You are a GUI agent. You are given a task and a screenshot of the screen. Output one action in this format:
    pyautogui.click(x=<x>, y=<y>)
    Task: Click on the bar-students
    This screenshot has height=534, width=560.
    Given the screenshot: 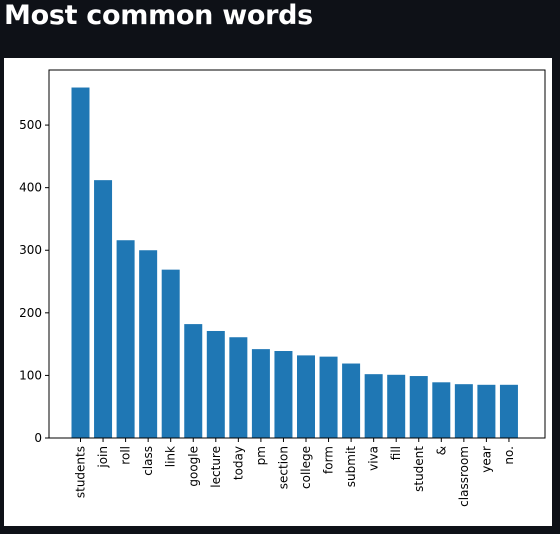 What is the action you would take?
    pyautogui.click(x=80, y=263)
    